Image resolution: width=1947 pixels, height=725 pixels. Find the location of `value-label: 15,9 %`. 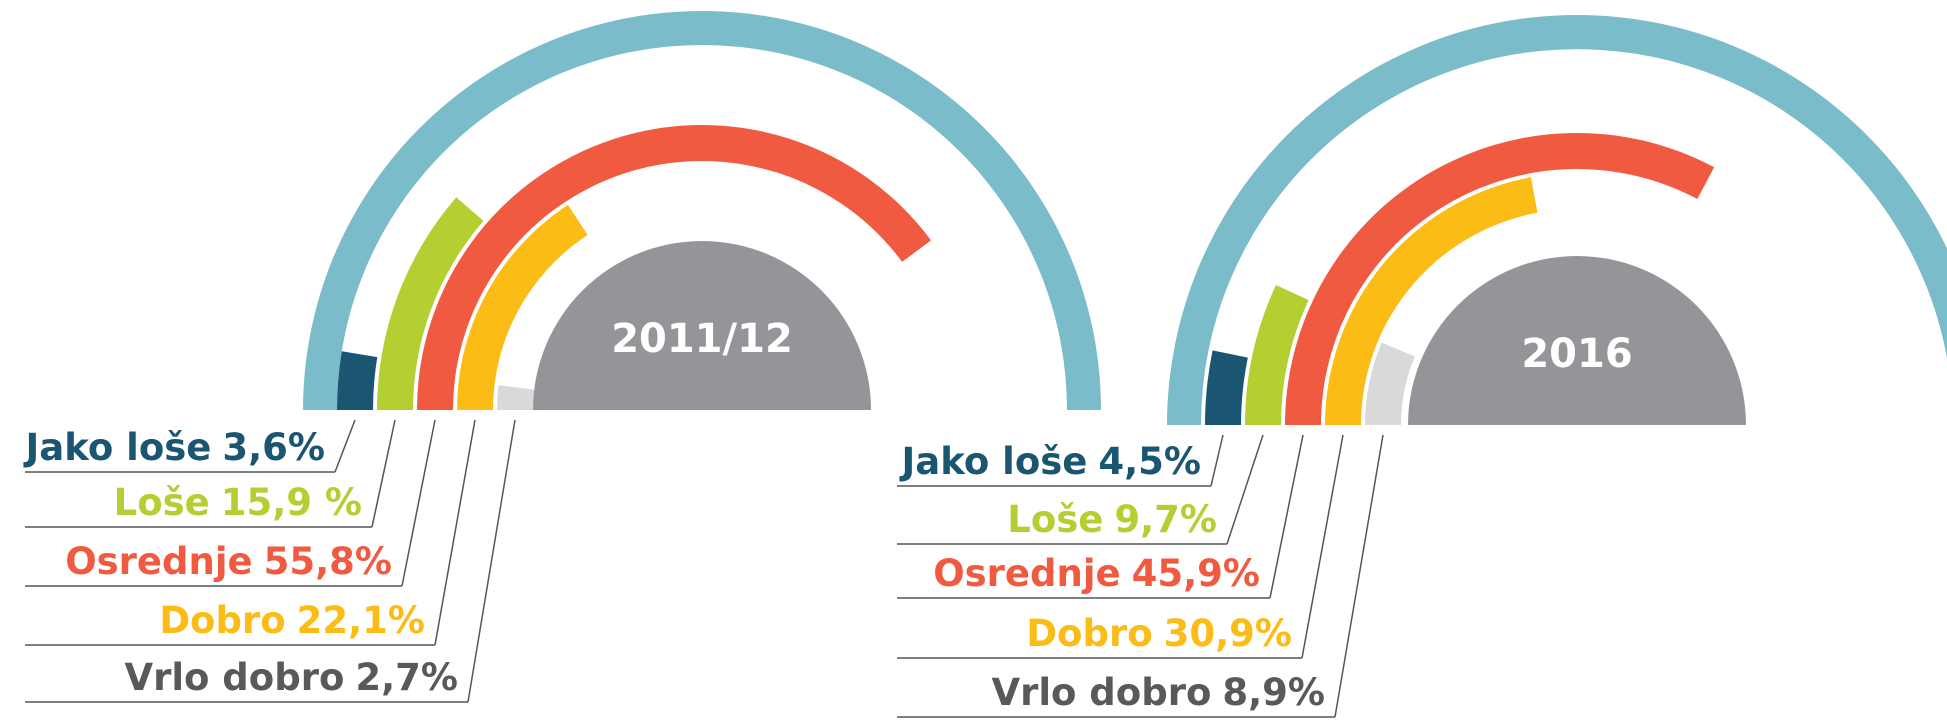

value-label: 15,9 % is located at coordinates (291, 502).